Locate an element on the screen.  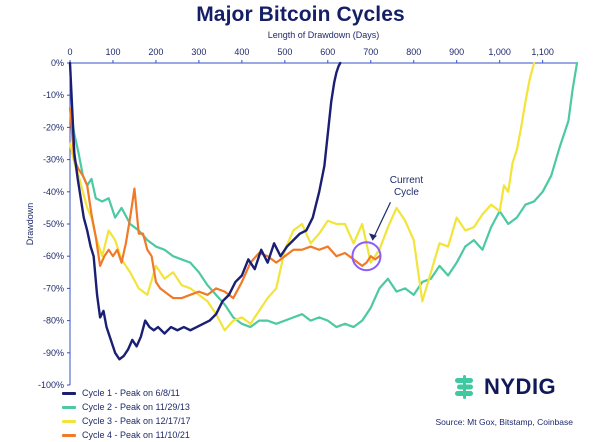
annotation-layer: Current Cycle is located at coordinates (387, 223).